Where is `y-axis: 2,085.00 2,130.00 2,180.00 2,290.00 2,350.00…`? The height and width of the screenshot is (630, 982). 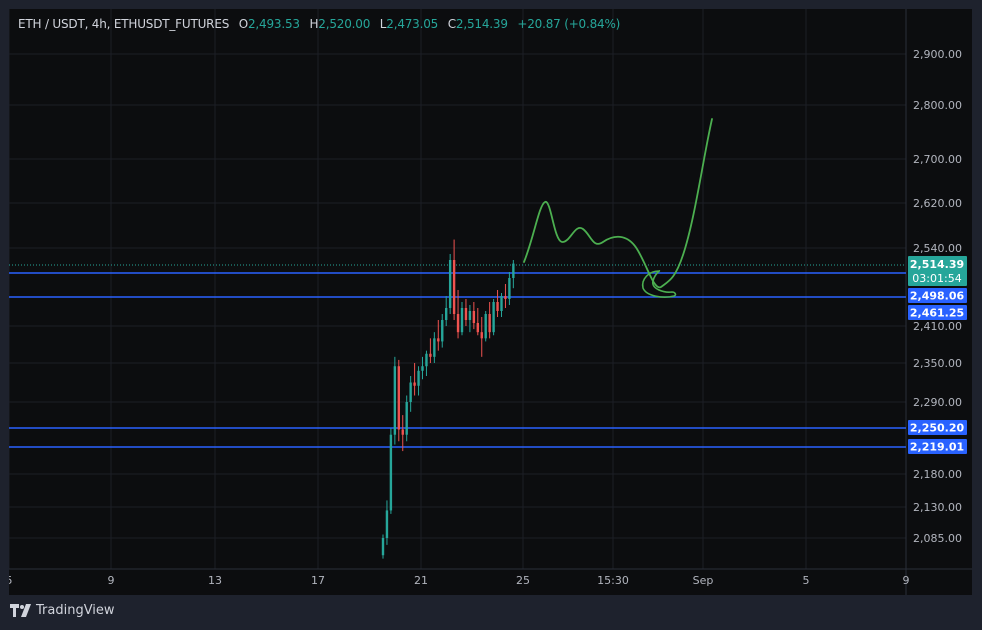
y-axis: 2,085.00 2,130.00 2,180.00 2,290.00 2,350.00… is located at coordinates (937, 296).